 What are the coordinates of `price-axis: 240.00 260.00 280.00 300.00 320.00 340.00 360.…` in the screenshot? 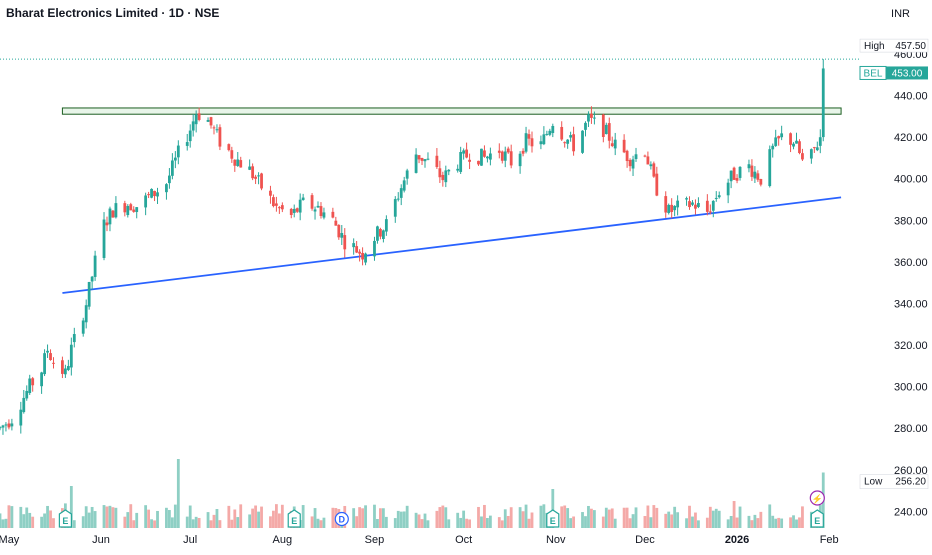 It's located at (911, 283).